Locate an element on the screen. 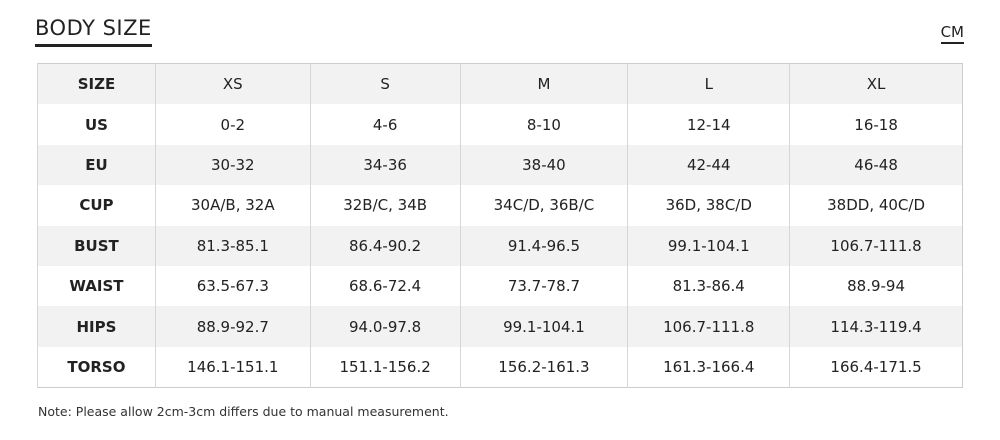 The image size is (1000, 440). cell: 46-48 is located at coordinates (876, 165).